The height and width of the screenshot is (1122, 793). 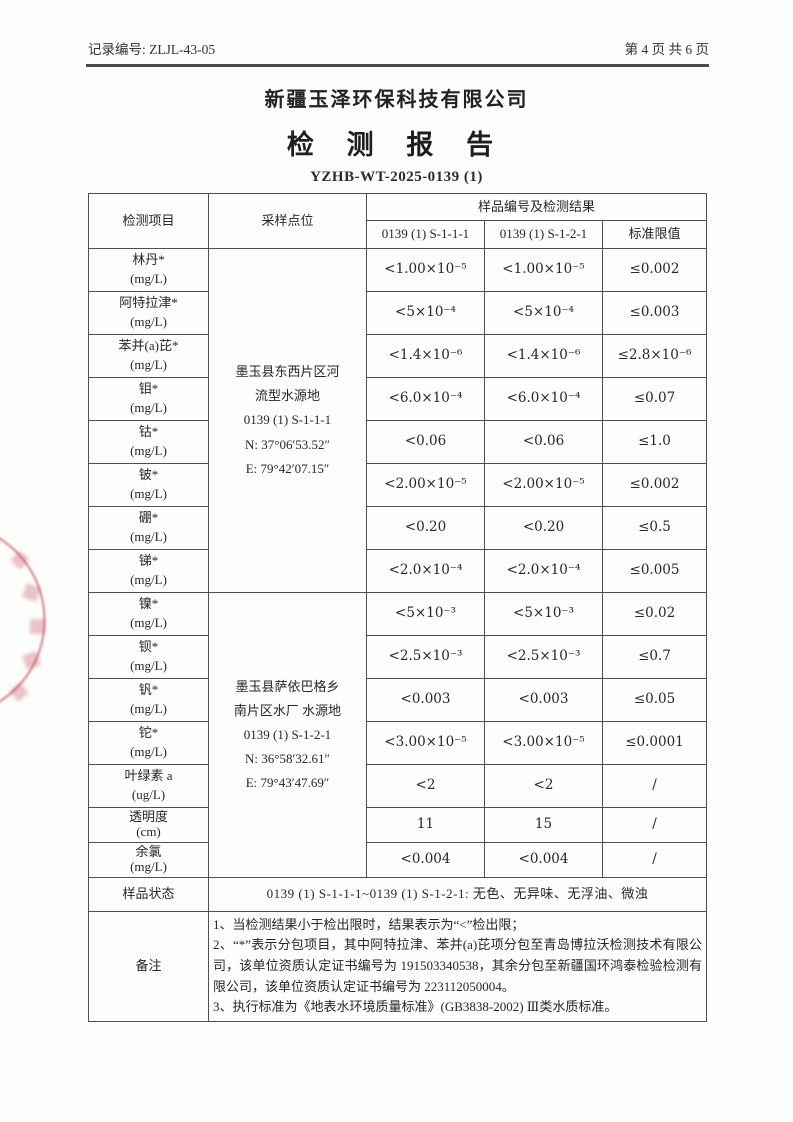 What do you see at coordinates (148, 346) in the screenshot?
I see `param-name: 苯并(a)芘*` at bounding box center [148, 346].